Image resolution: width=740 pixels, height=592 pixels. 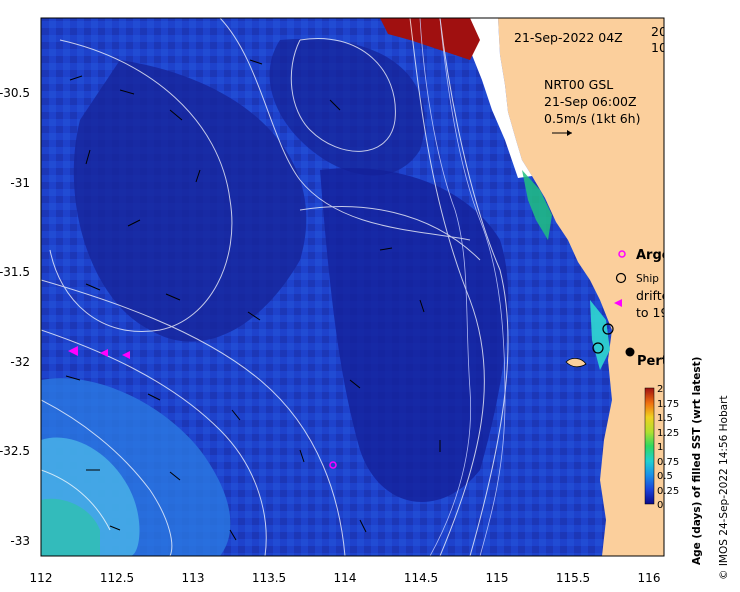 What do you see at coordinates (414, 335) in the screenshot?
I see `dark-shelf-region` at bounding box center [414, 335].